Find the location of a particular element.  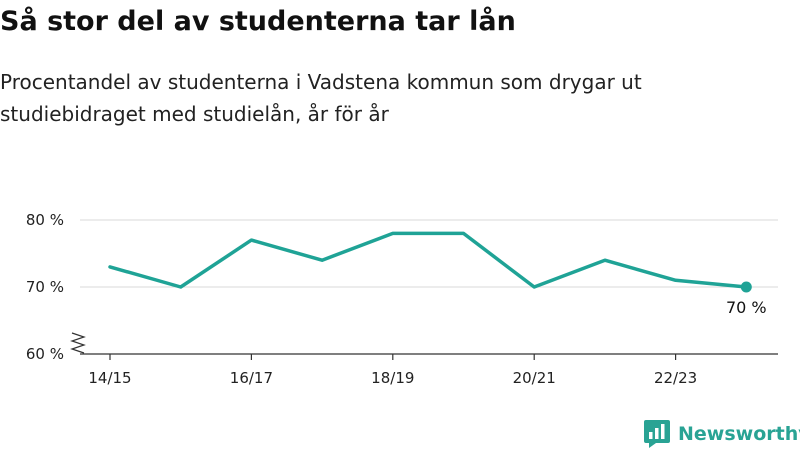

newsworthy-brand: Newsworthy is located at coordinates (722, 434).